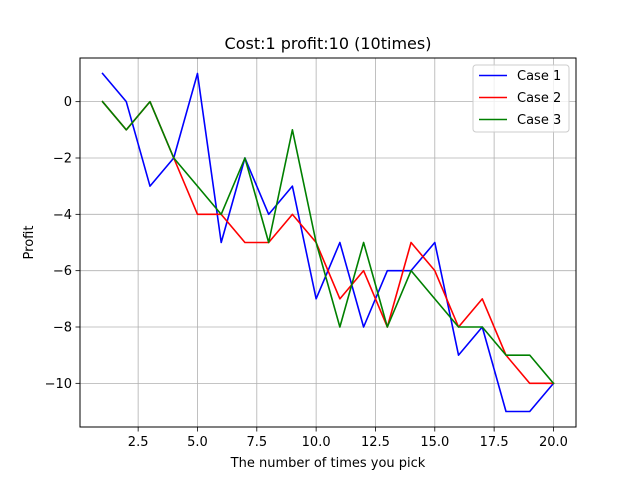 This screenshot has height=480, width=640. What do you see at coordinates (539, 120) in the screenshot?
I see `legend-label-case-3: Case 3` at bounding box center [539, 120].